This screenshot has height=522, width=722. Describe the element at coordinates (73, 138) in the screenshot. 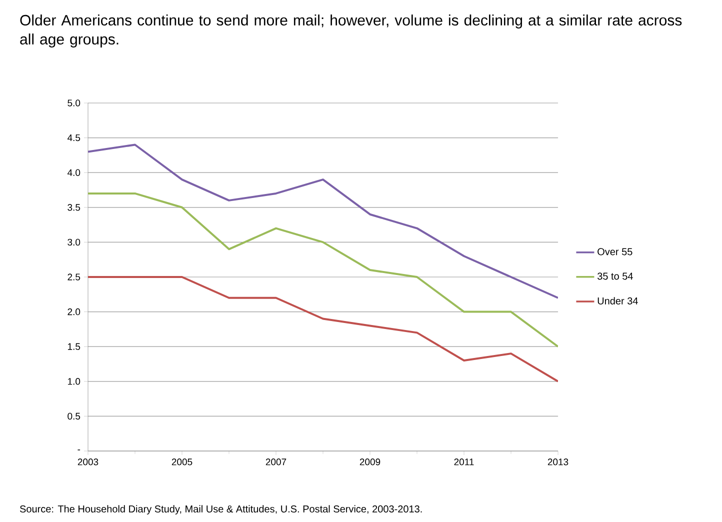

I see `y-tick-label: 4.5` at that location.